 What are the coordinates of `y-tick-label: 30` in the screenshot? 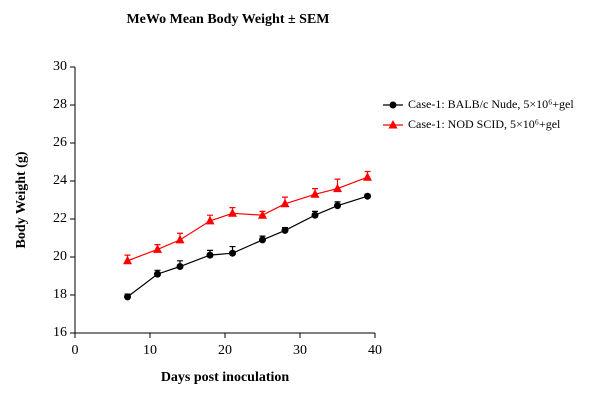 It's located at (60, 66).